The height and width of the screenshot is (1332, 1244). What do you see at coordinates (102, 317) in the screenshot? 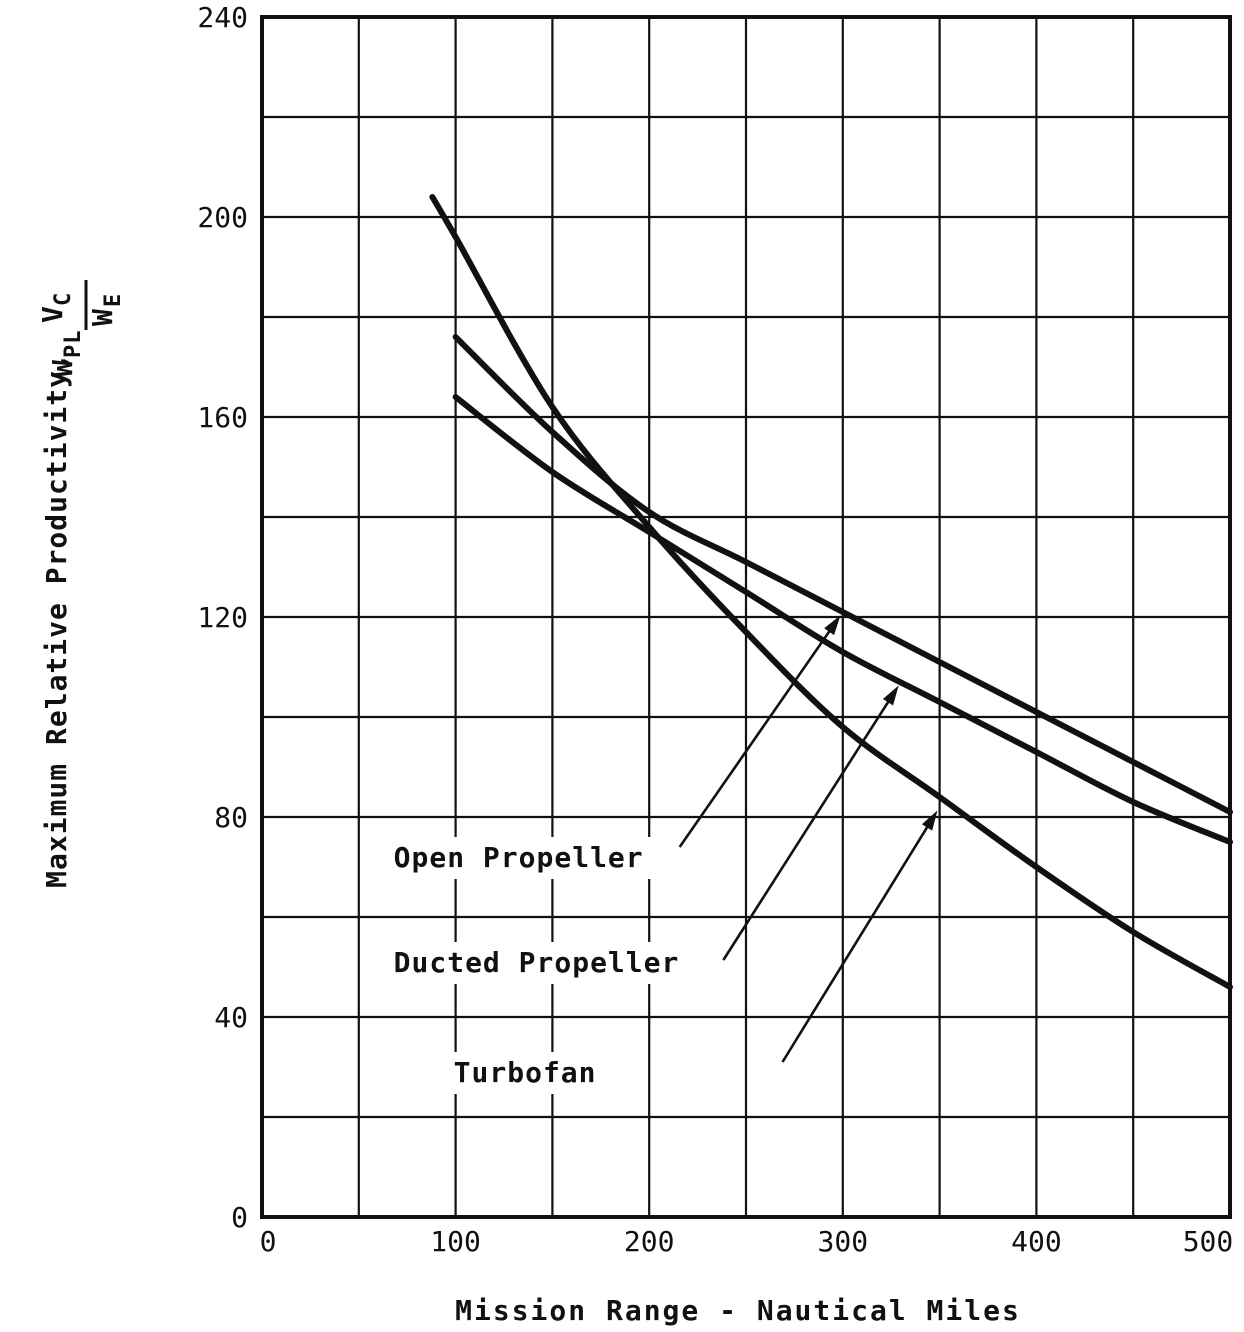
I see `fraction-denominator-w: W` at bounding box center [102, 317].